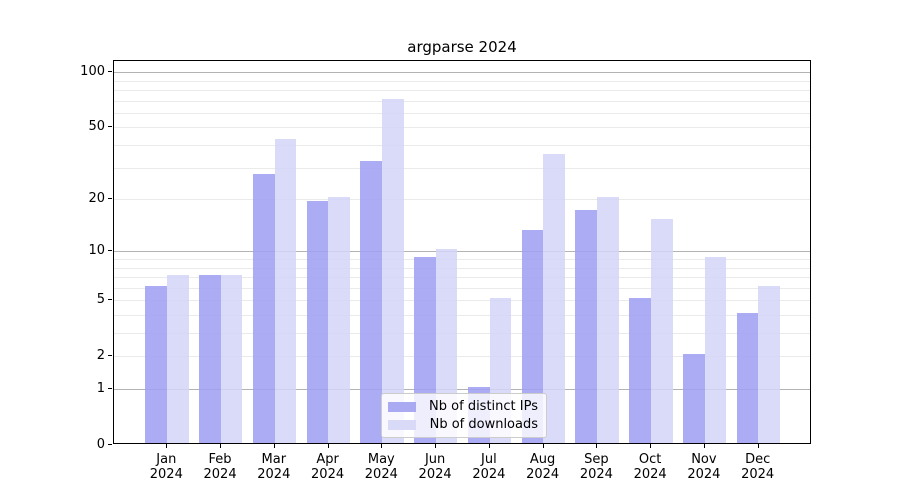 This screenshot has height=500, width=900. I want to click on legend-label-distinct-ips: Nb of distinct IPs, so click(483, 406).